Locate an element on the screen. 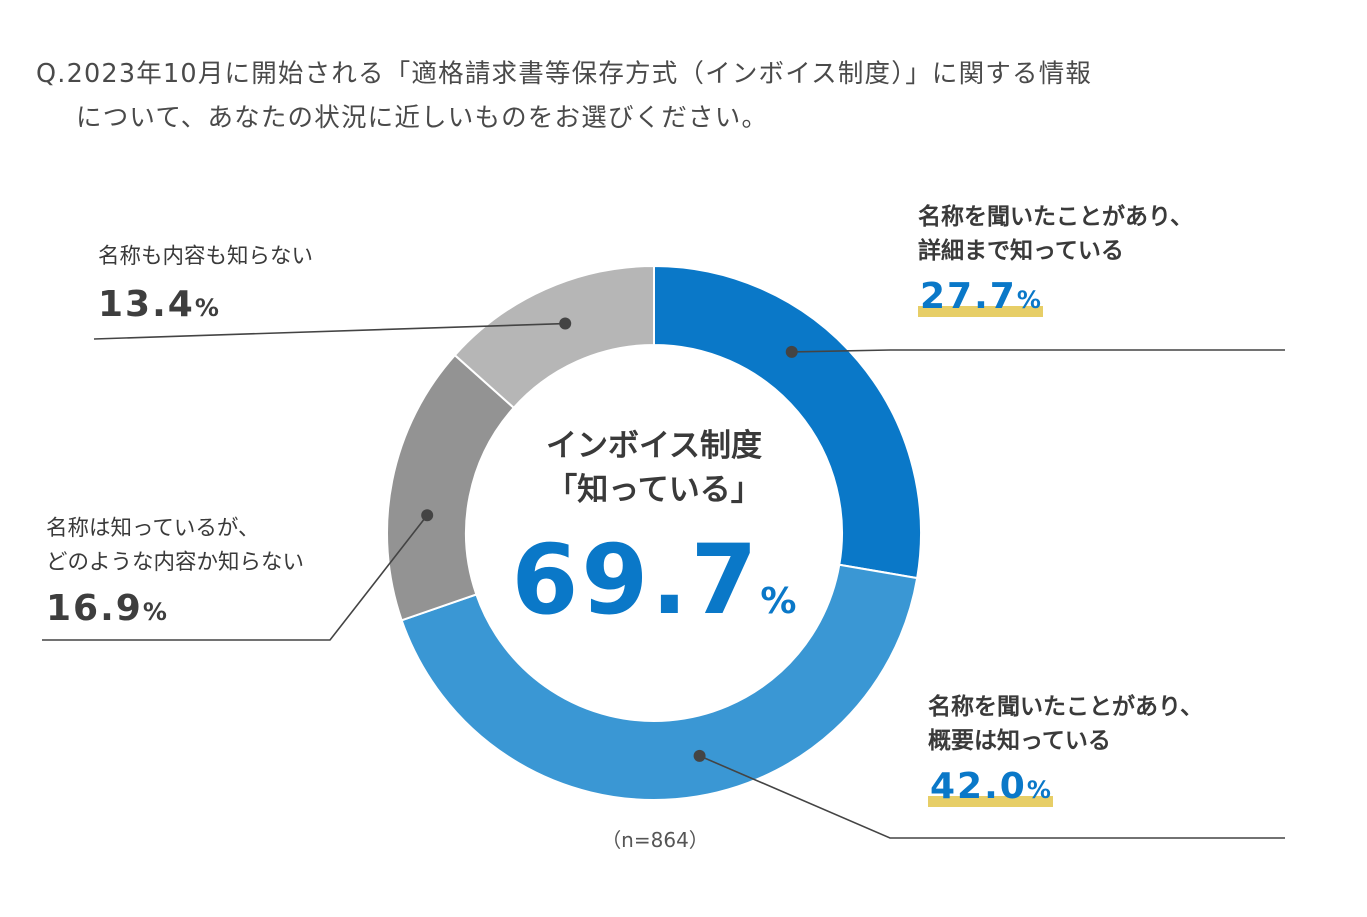 This screenshot has width=1367, height=917. sample-size: （n=864） is located at coordinates (655, 840).